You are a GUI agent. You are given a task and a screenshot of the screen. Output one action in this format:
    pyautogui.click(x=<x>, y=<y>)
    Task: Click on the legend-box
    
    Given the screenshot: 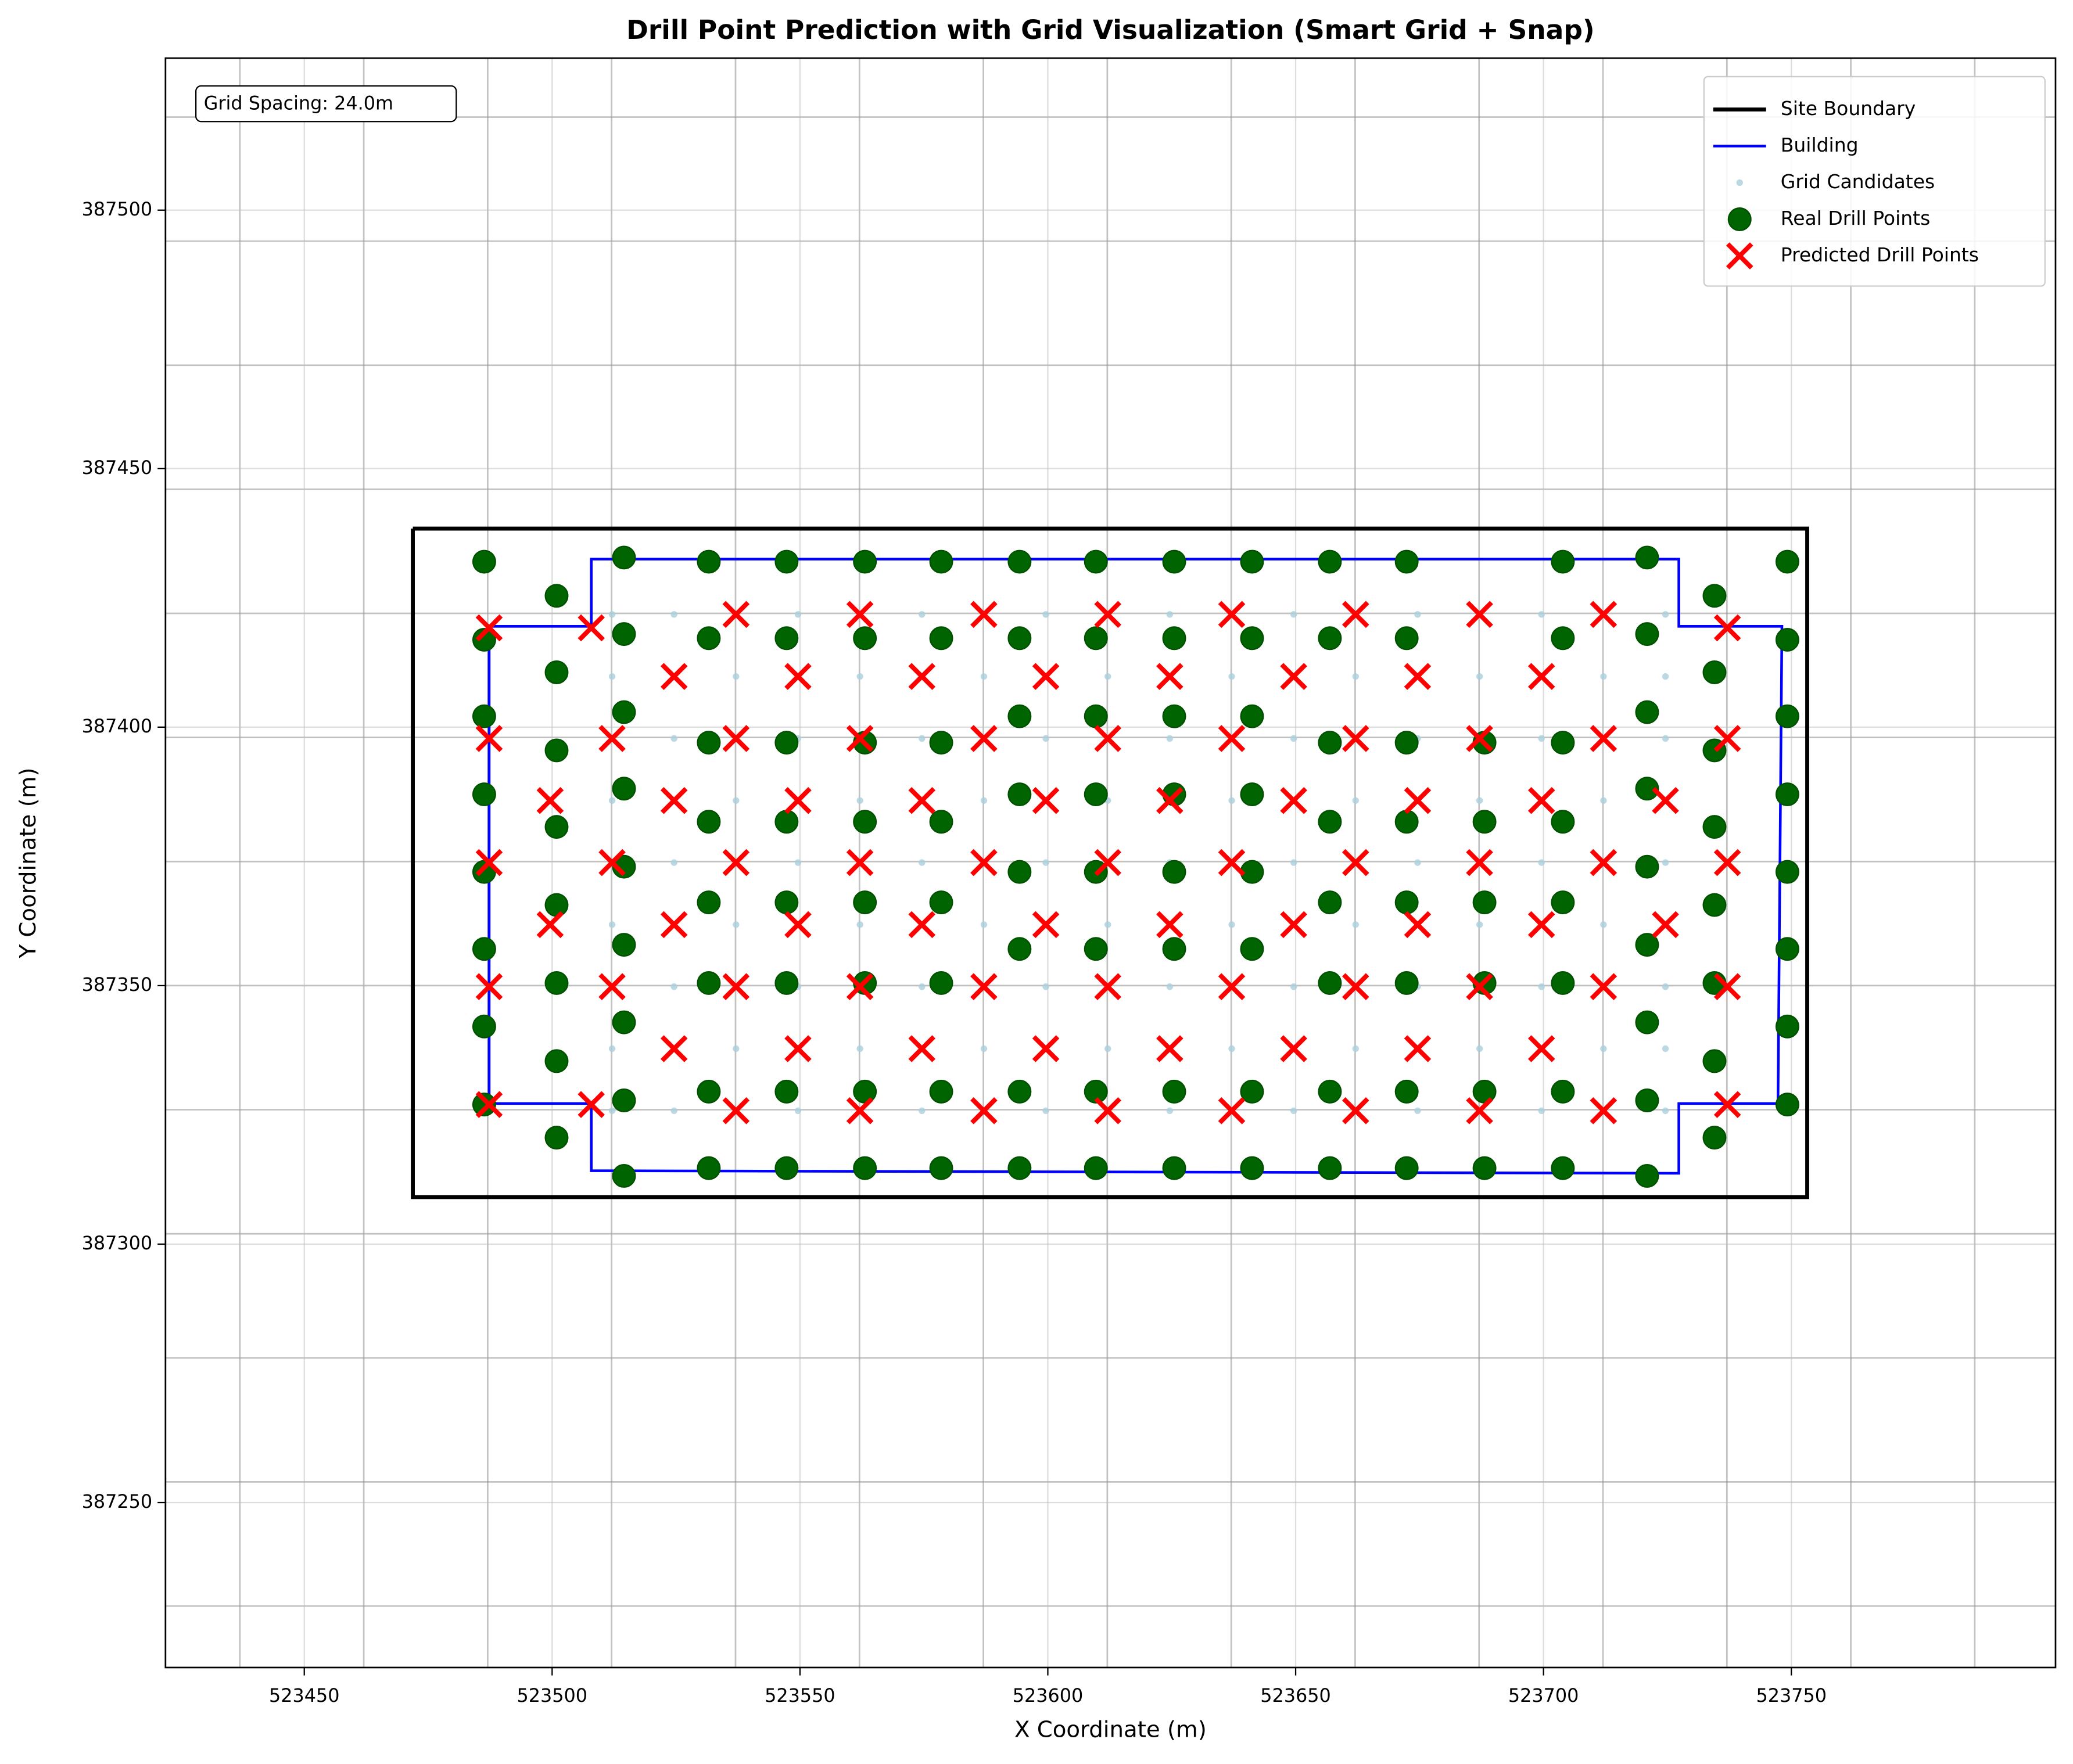 What is the action you would take?
    pyautogui.click(x=1874, y=181)
    